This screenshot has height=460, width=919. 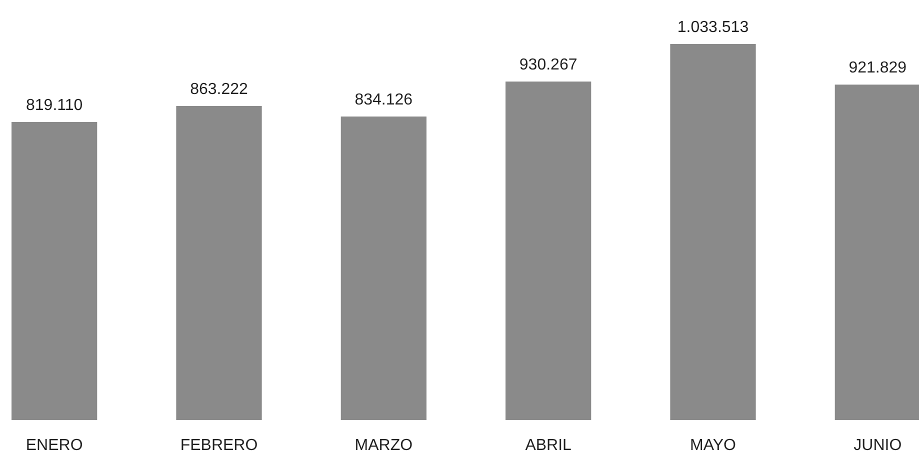 What do you see at coordinates (219, 89) in the screenshot?
I see `data-label: 863.222` at bounding box center [219, 89].